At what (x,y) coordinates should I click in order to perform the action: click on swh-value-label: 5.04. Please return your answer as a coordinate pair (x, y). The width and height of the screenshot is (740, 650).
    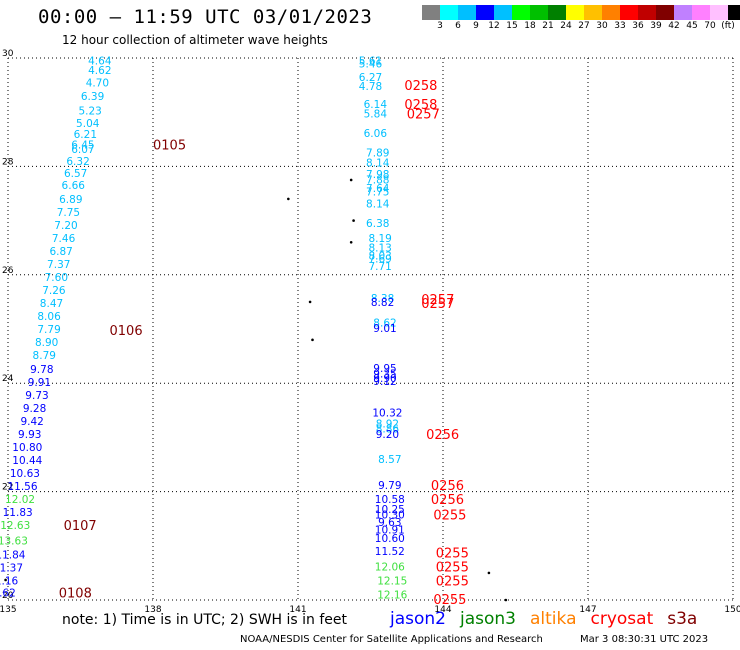
    Looking at the image, I should click on (88, 124).